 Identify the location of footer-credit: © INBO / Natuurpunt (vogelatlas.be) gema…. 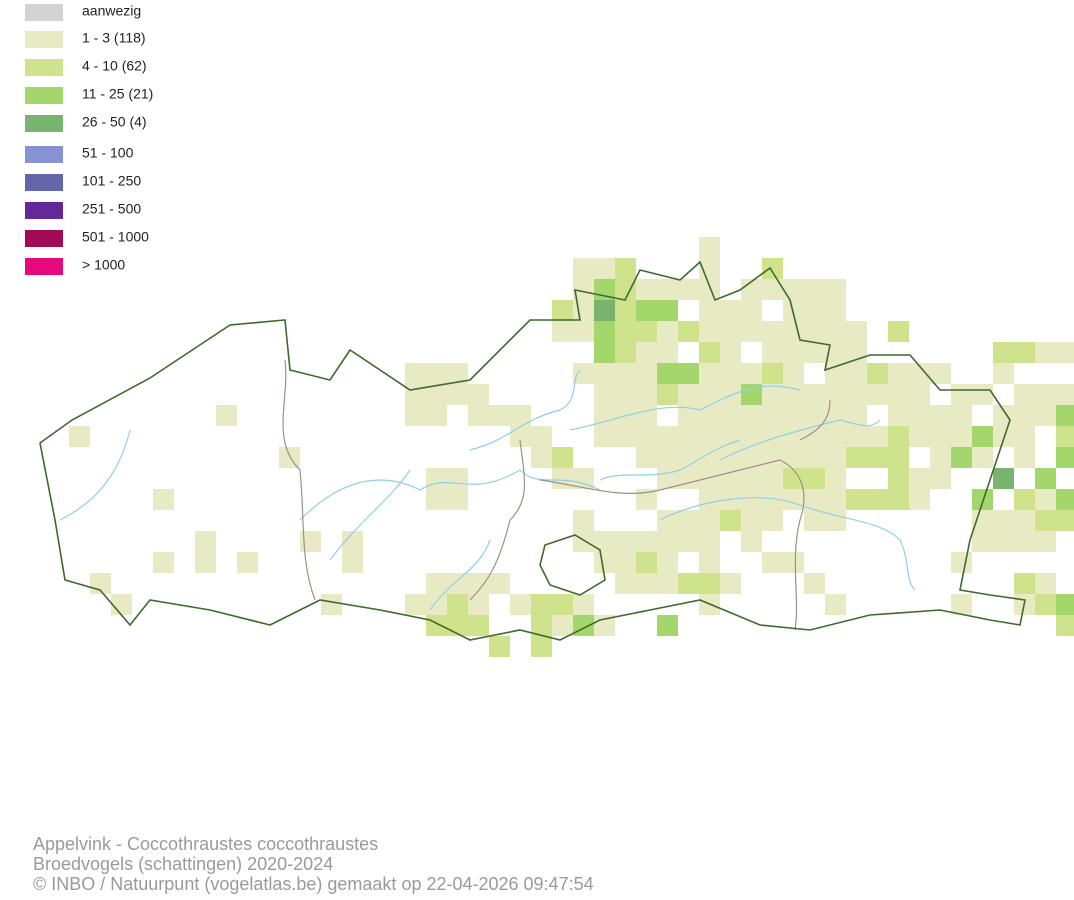
(313, 884).